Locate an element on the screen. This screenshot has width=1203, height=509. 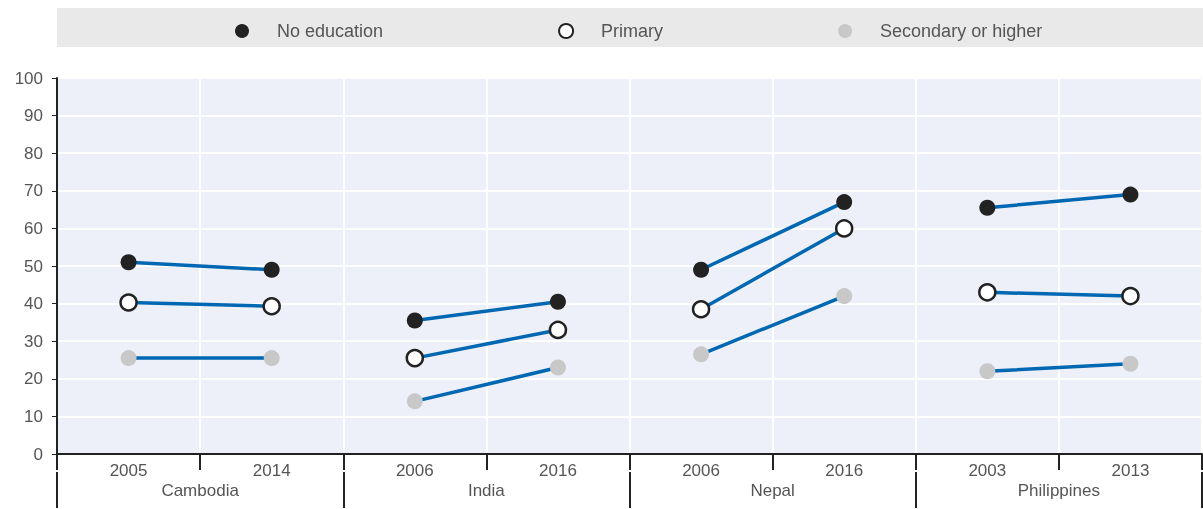
legend-label: Secondary or higher is located at coordinates (961, 31).